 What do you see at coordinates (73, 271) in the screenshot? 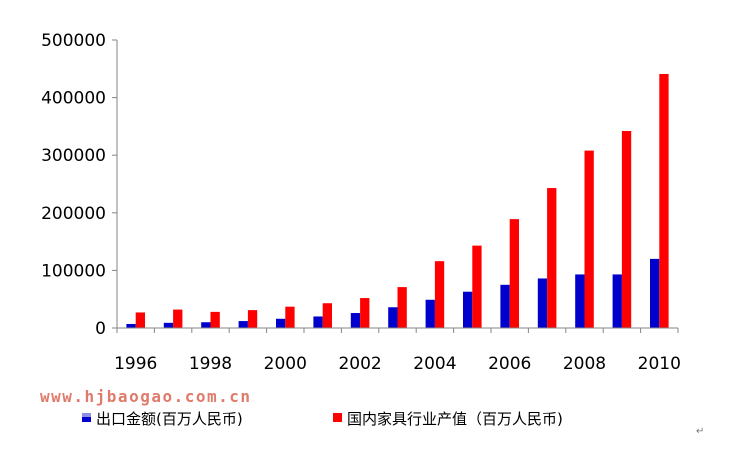
I see `y-tick-label: 100000` at bounding box center [73, 271].